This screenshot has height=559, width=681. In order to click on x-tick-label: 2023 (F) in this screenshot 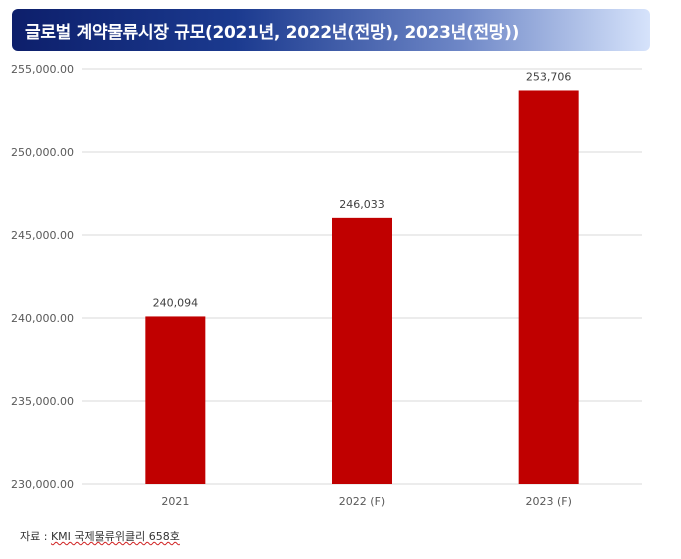, I will do `click(548, 501)`.